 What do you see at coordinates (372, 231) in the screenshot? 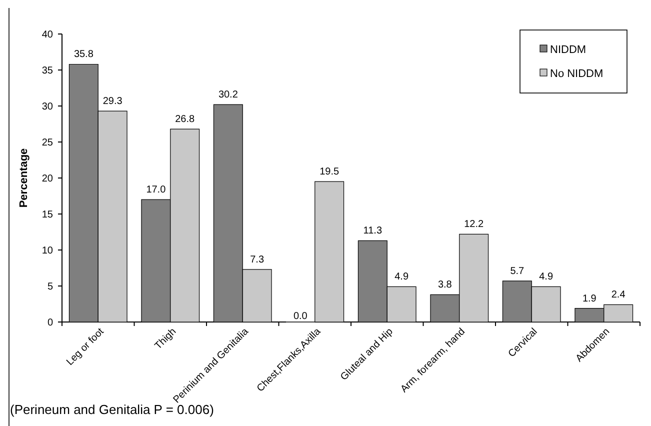
I see `data-label: 11.3` at bounding box center [372, 231].